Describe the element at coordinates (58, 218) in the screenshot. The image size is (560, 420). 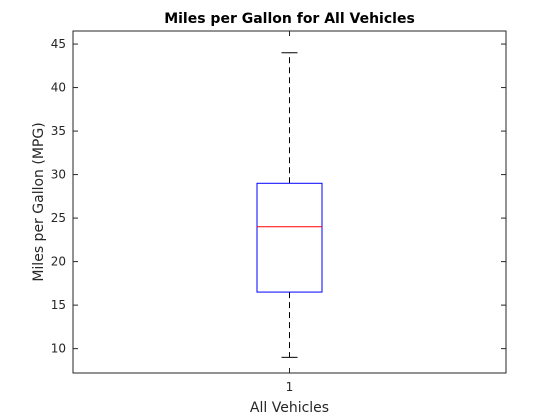
I see `y-tick-label: 25` at that location.